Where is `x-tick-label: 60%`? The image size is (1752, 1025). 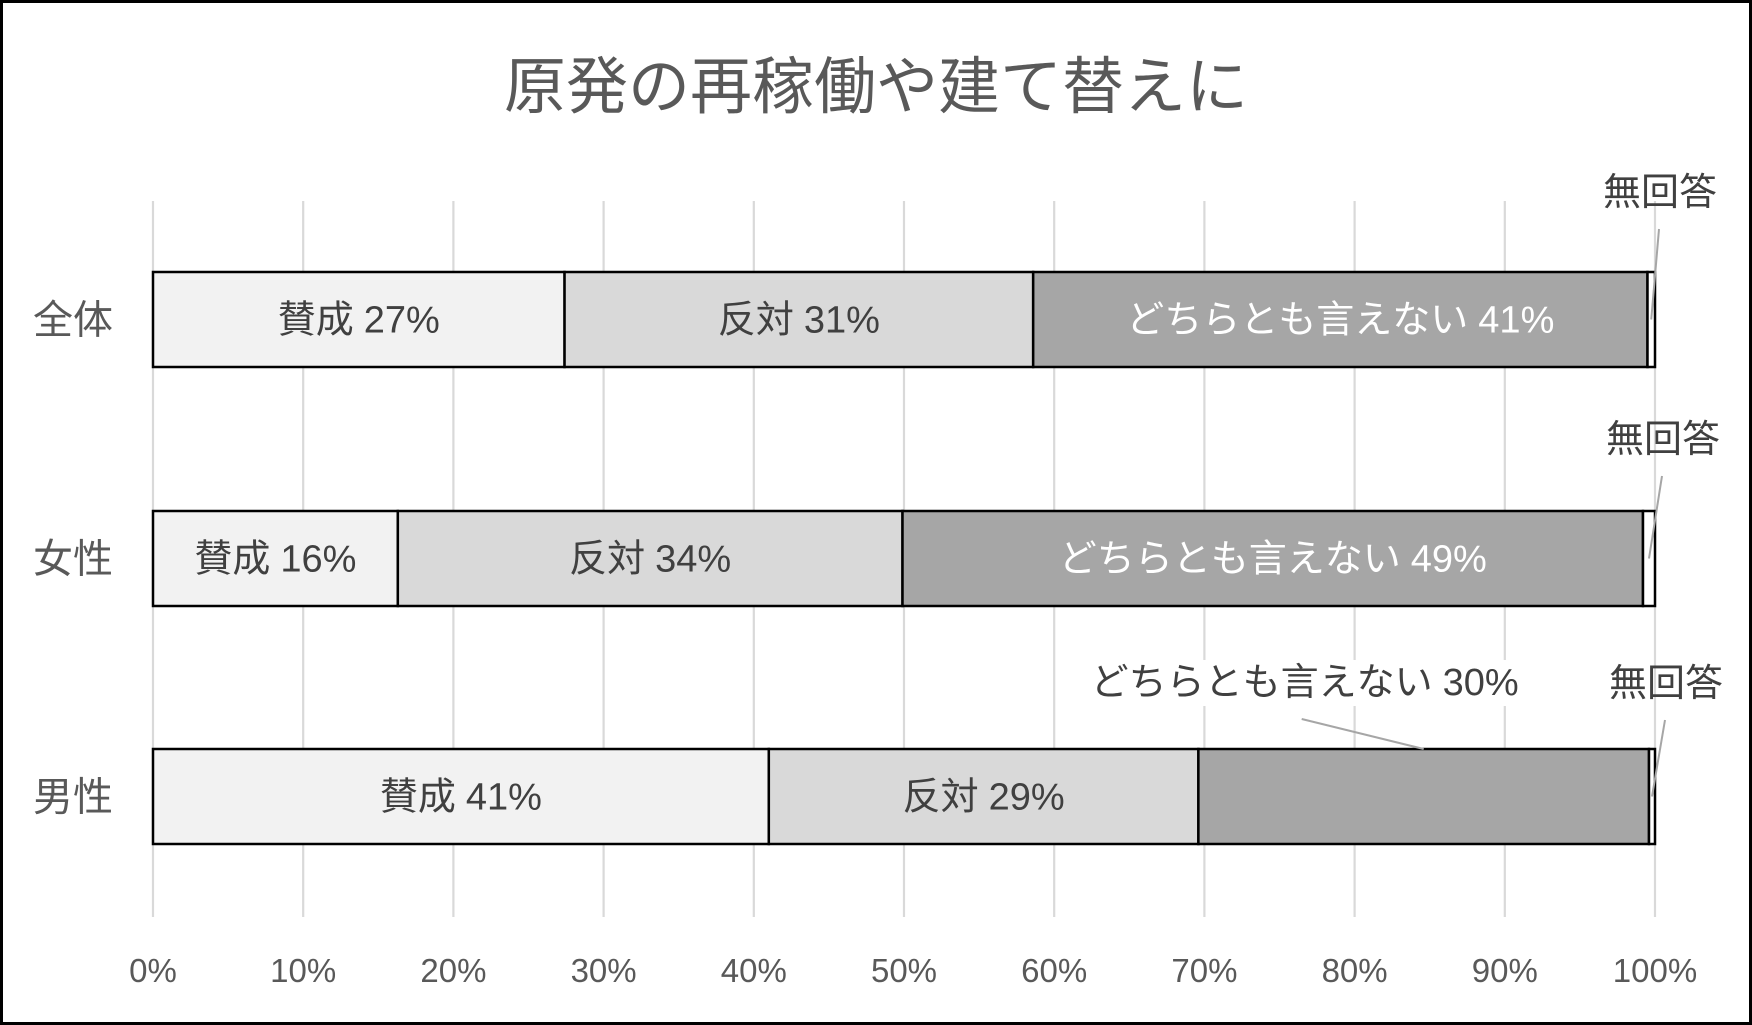
x-tick-label: 60% is located at coordinates (1054, 970).